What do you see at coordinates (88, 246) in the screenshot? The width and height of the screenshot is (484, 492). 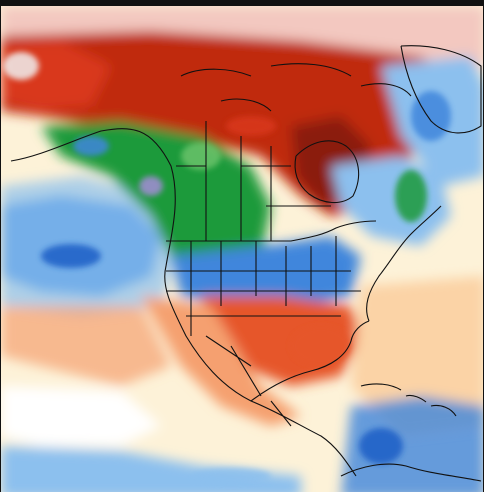 I see `cool-pacific-outer` at bounding box center [88, 246].